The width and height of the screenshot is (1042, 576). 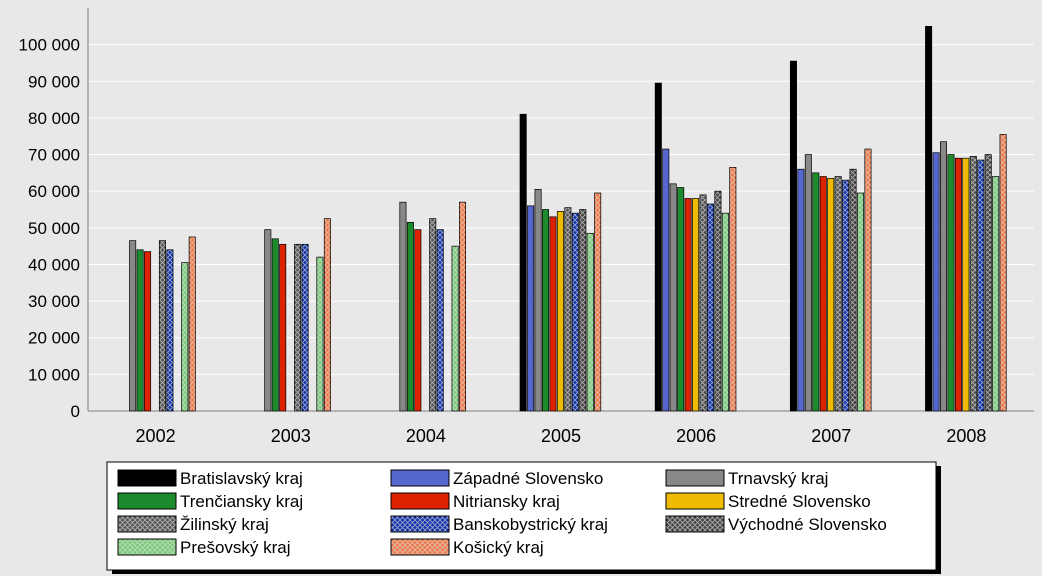 What do you see at coordinates (54, 374) in the screenshot?
I see `y-tick-label: 10 000` at bounding box center [54, 374].